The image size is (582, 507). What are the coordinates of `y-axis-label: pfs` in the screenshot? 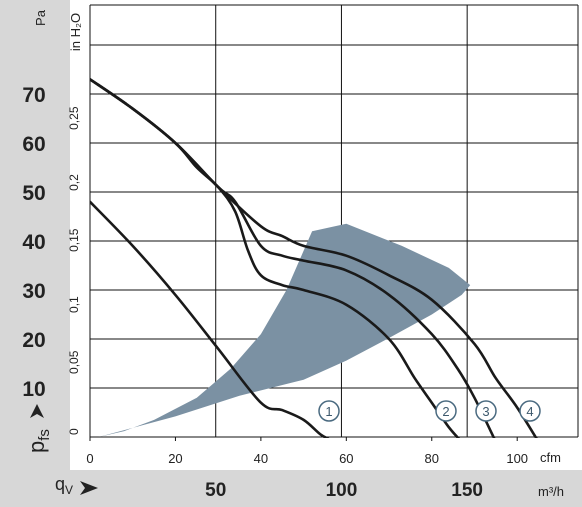 It's located at (38, 441).